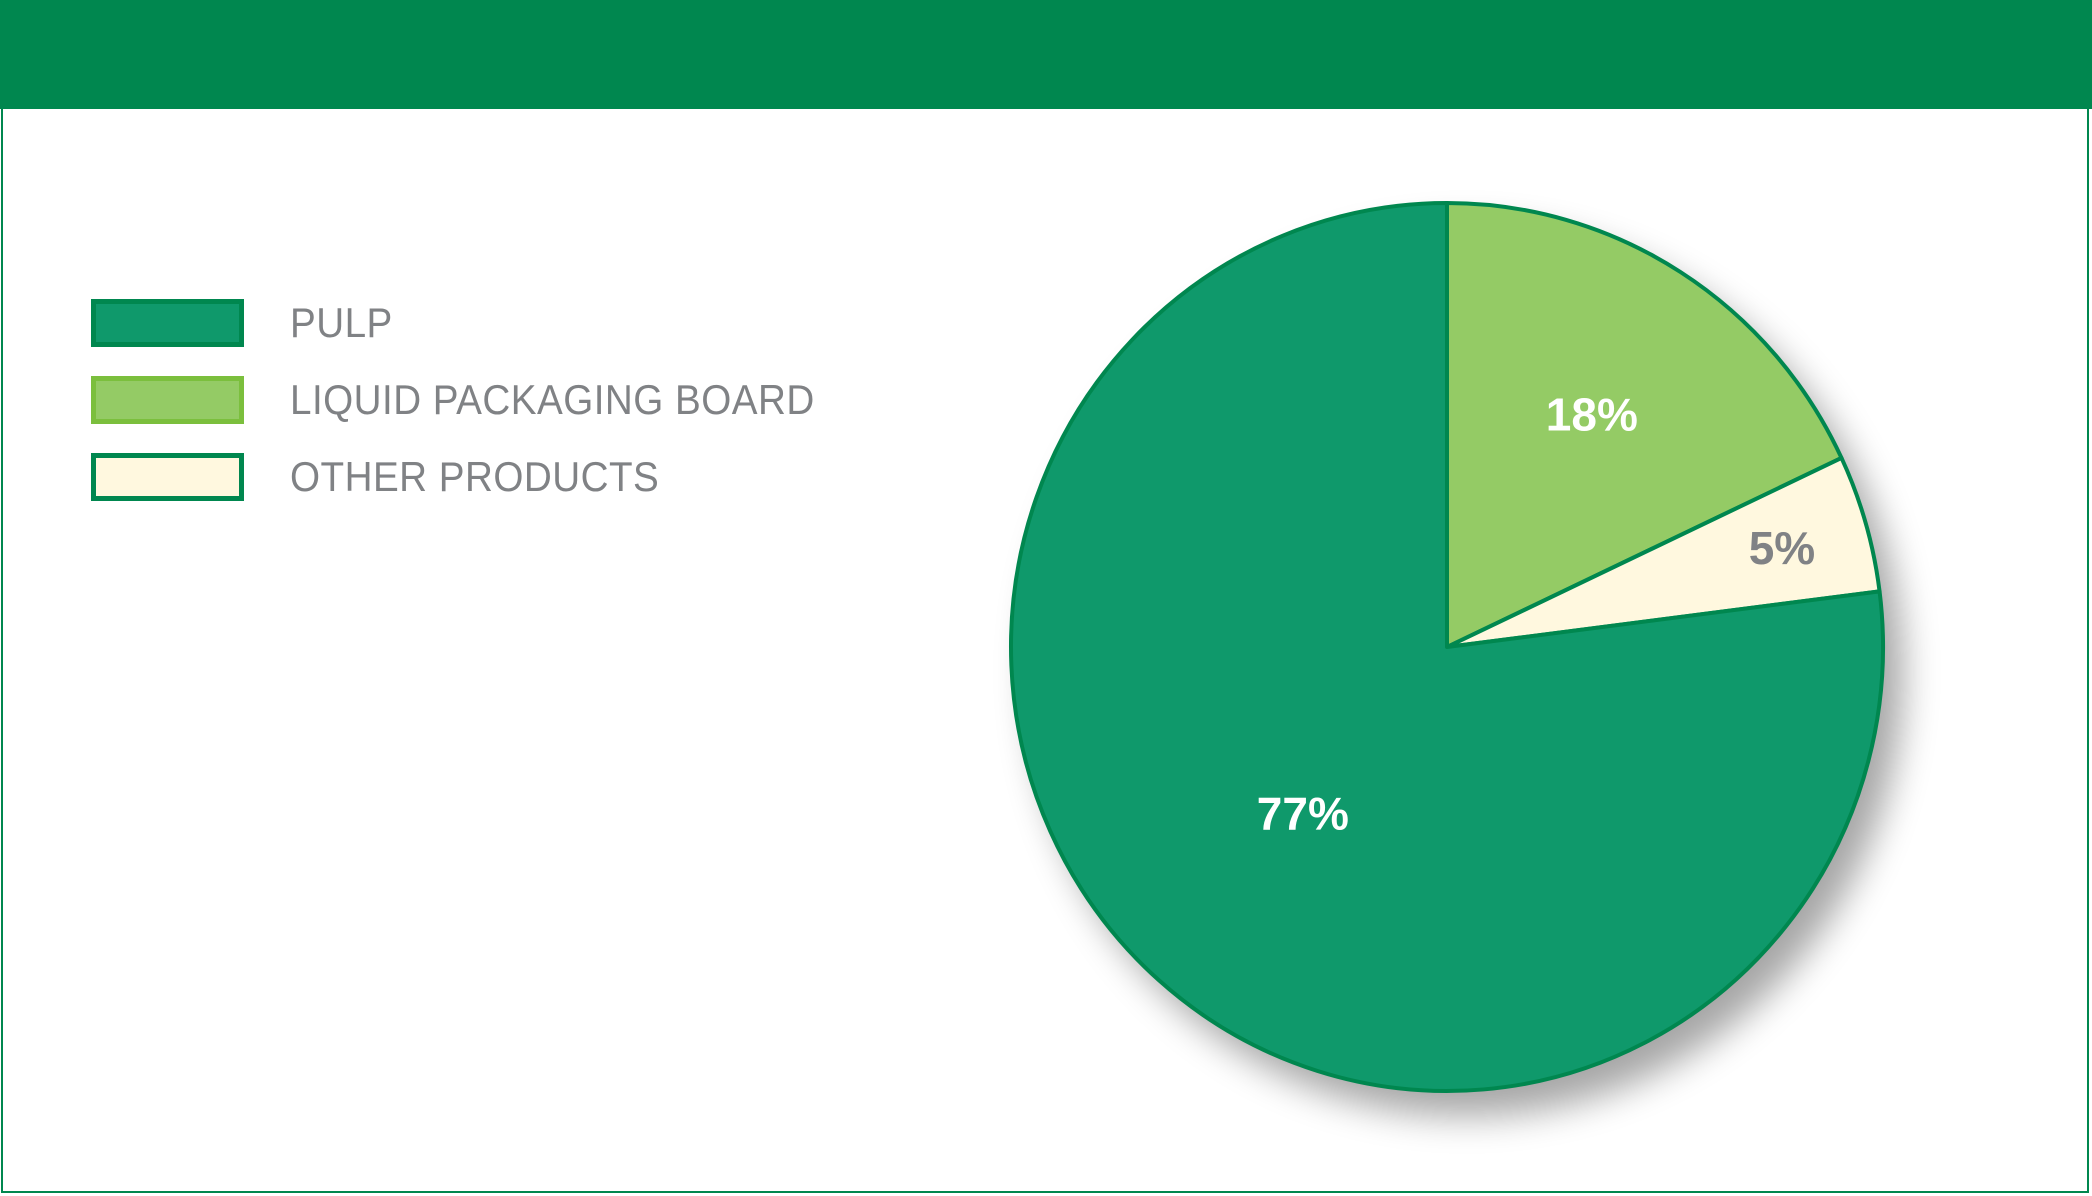 This screenshot has width=2092, height=1196. Describe the element at coordinates (1644, 425) in the screenshot. I see `pie-slice-liquid-packaging-board` at that location.